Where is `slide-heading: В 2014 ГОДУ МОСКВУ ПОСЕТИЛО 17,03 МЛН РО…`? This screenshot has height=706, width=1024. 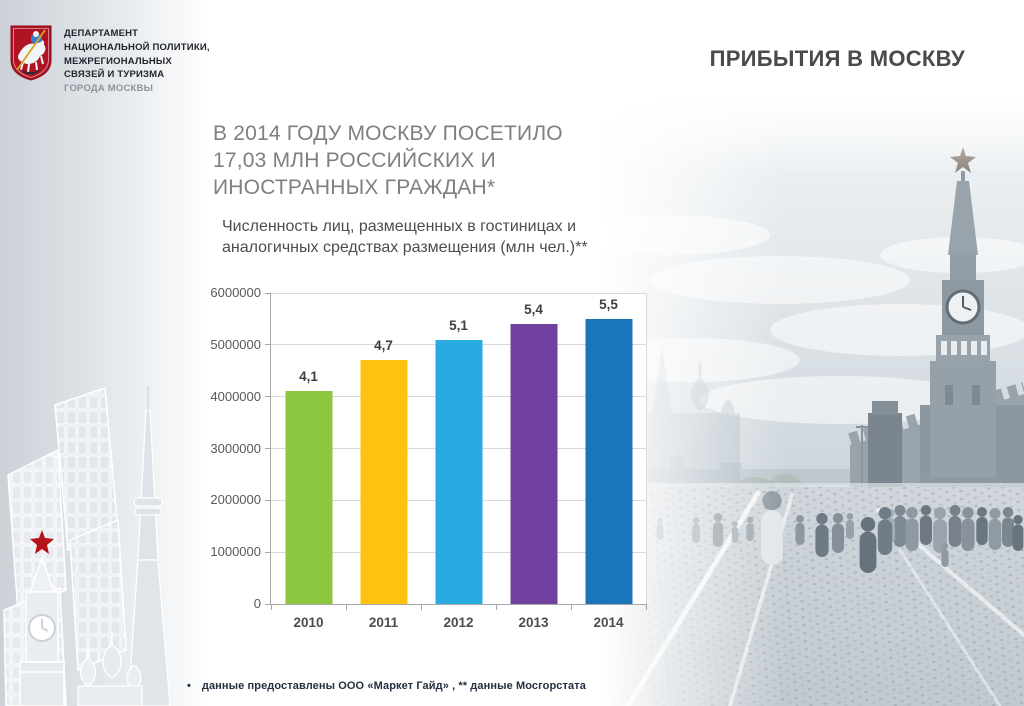
slide-heading: В 2014 ГОДУ МОСКВУ ПОСЕТИЛО 17,03 МЛН РО… is located at coordinates (388, 160).